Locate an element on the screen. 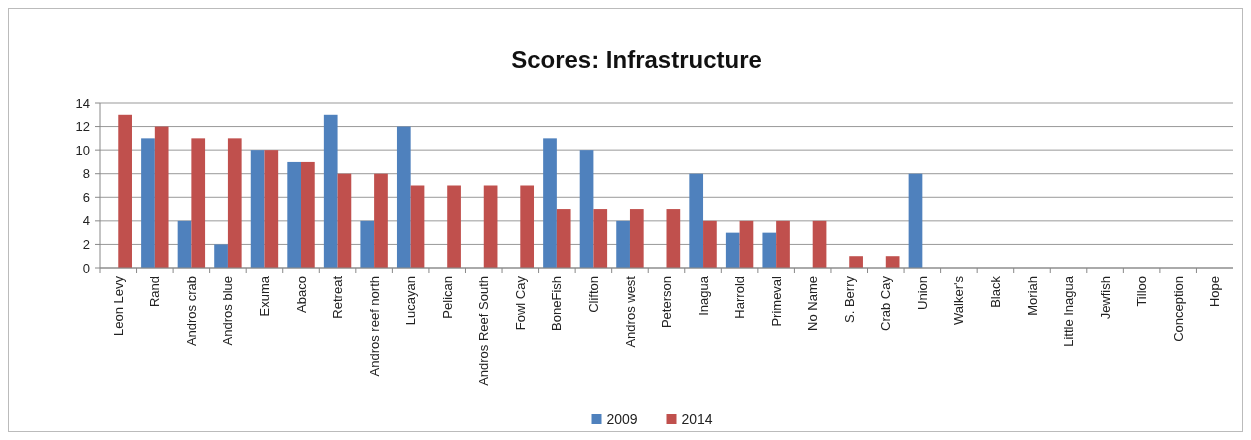 The height and width of the screenshot is (440, 1251). x-tick-label: S. Berry is located at coordinates (849, 299).